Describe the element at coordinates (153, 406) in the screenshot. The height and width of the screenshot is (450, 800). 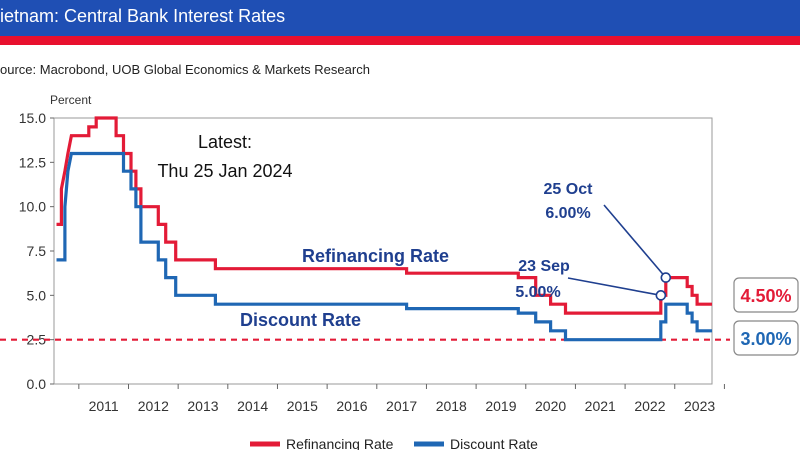
I see `x-tick-label: 2012` at that location.